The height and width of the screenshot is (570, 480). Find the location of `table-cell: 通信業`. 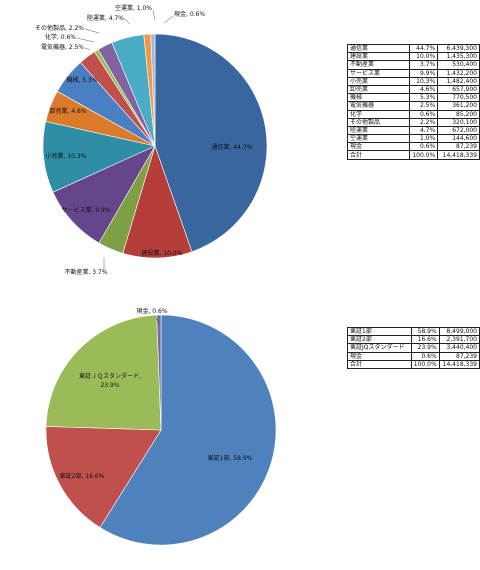

table-cell: 通信業 is located at coordinates (378, 48).